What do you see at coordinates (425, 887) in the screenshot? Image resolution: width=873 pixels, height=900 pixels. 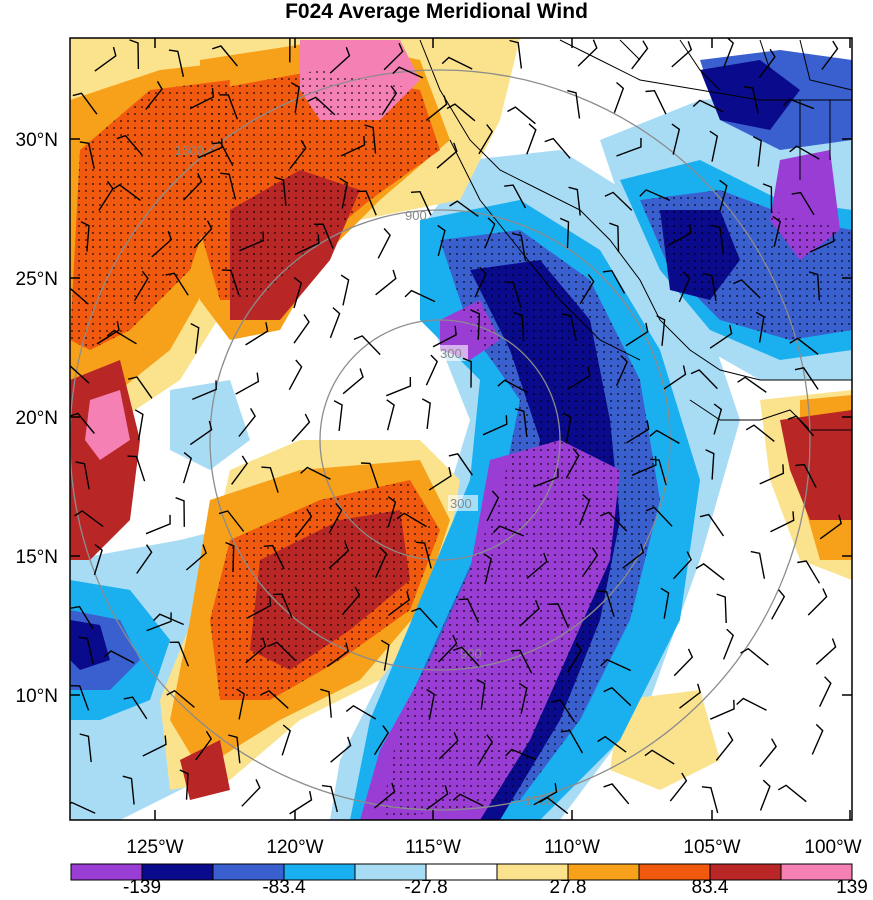 I see `colorbar-label-2: -27.8` at bounding box center [425, 887].